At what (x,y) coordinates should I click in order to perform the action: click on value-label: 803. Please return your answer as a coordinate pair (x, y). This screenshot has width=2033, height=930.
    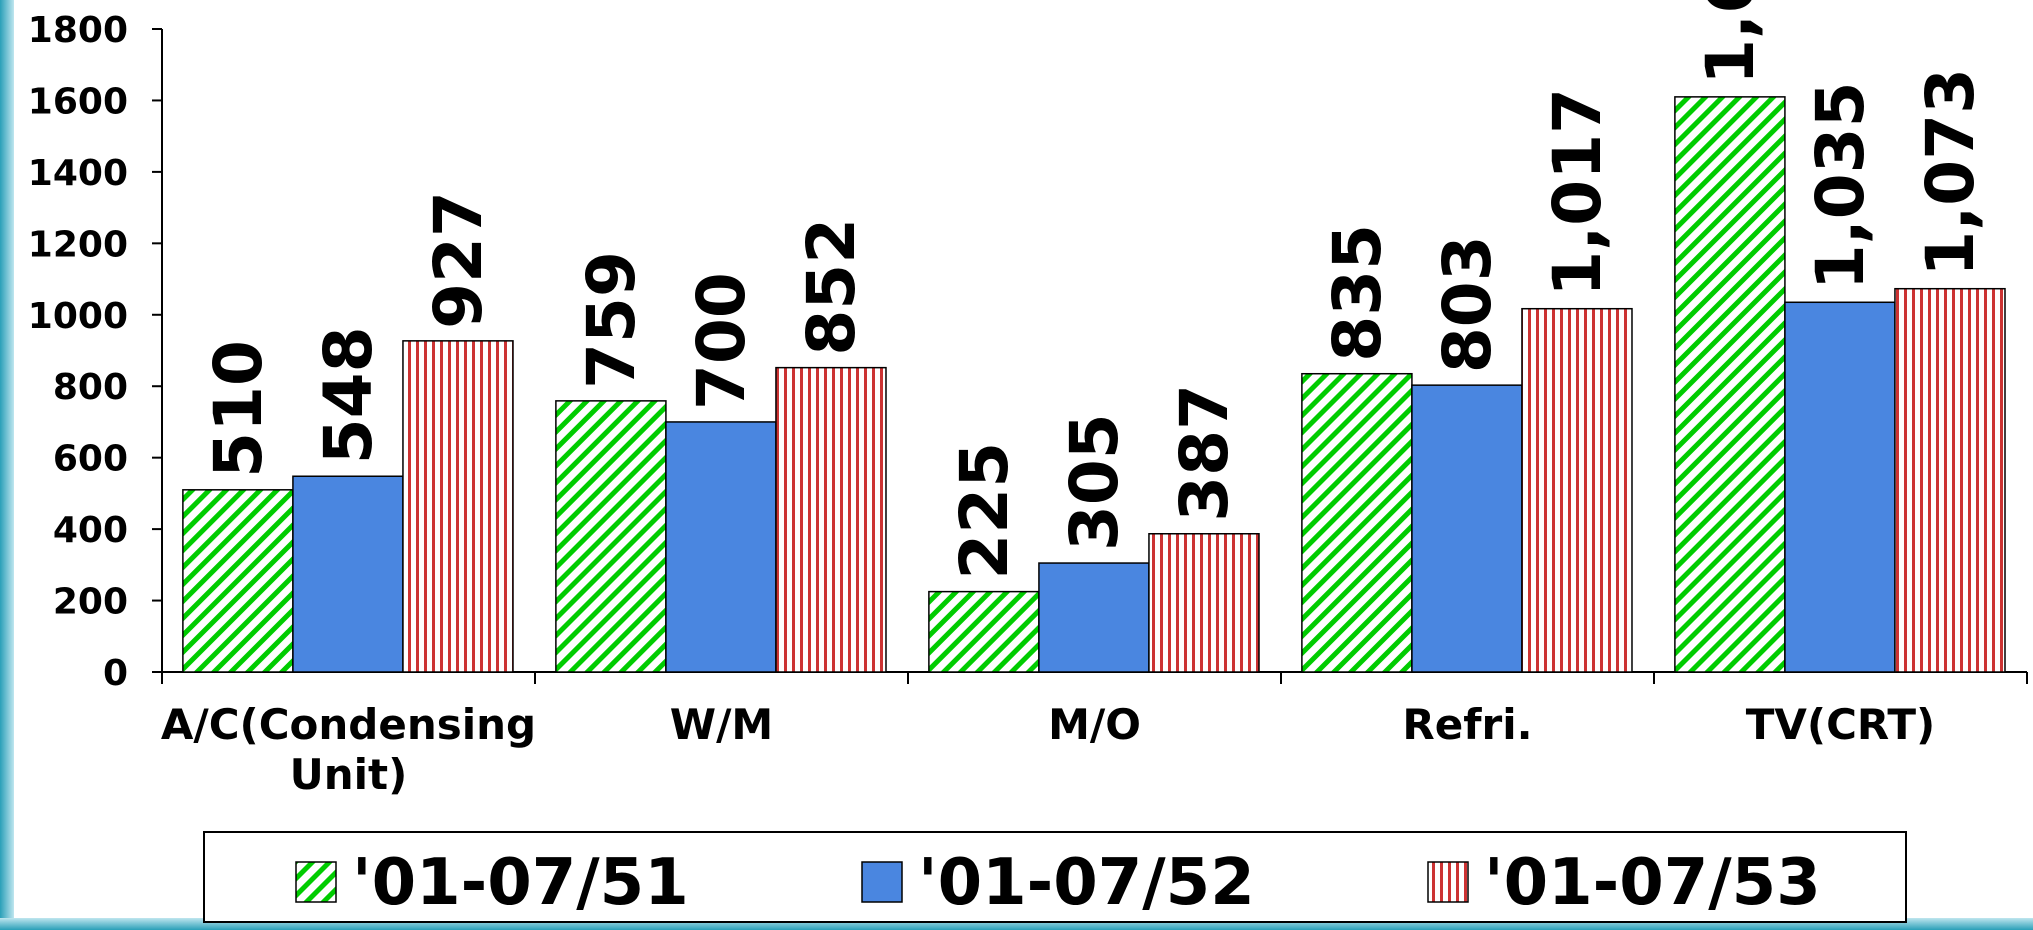
    Looking at the image, I should click on (1467, 304).